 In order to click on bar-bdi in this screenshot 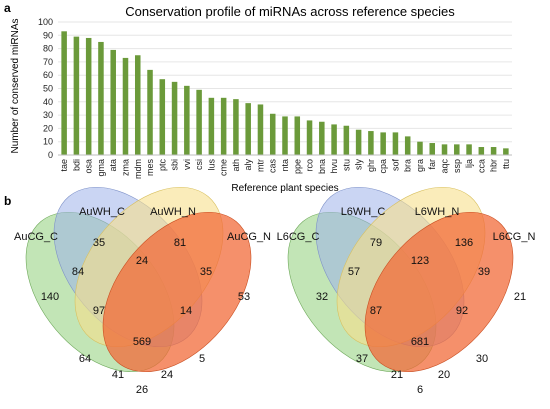, I will do `click(76, 95)`.